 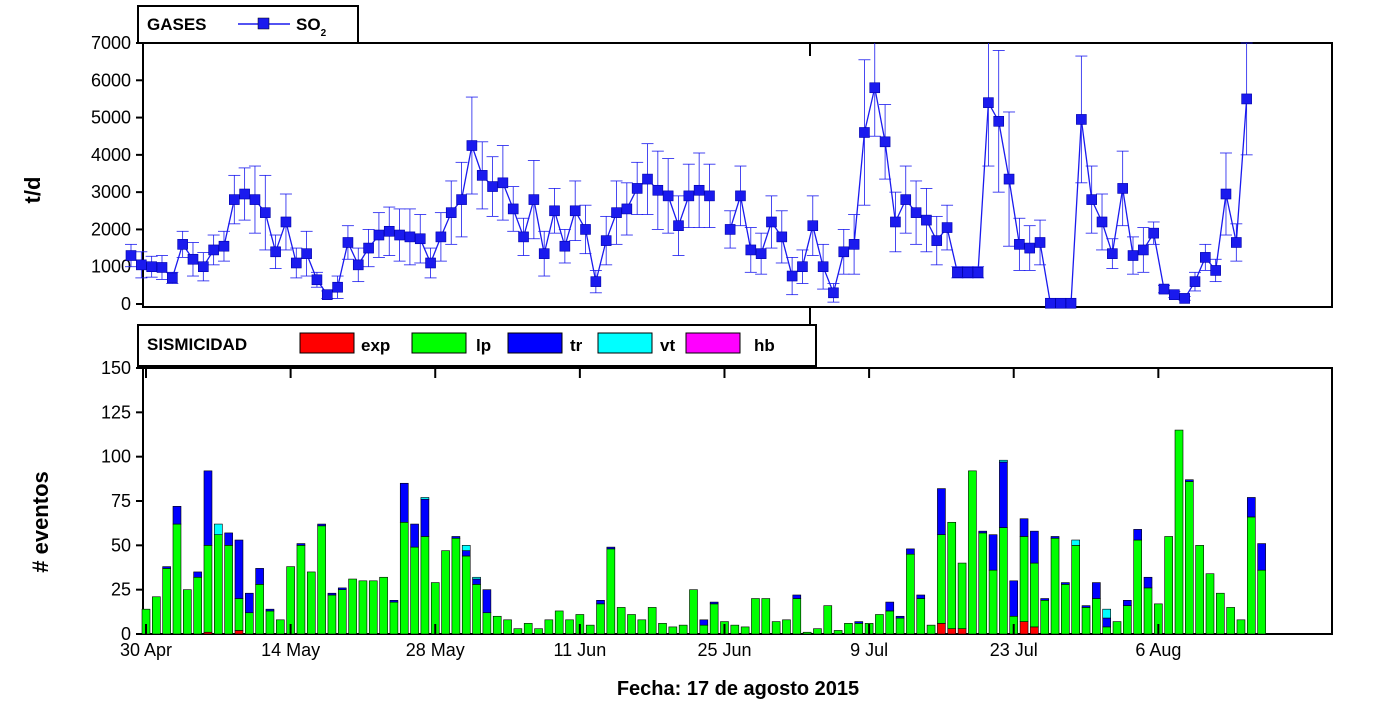 I want to click on x-tick-label: 25 Jun, so click(x=724, y=650).